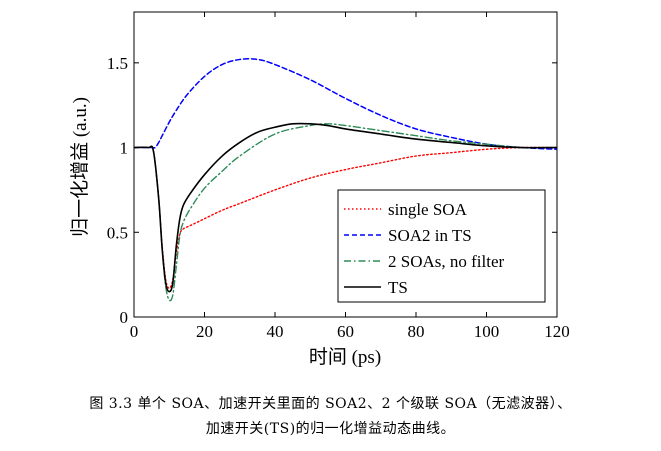 This screenshot has height=451, width=661. What do you see at coordinates (416, 331) in the screenshot?
I see `x-tick-label: 80` at bounding box center [416, 331].